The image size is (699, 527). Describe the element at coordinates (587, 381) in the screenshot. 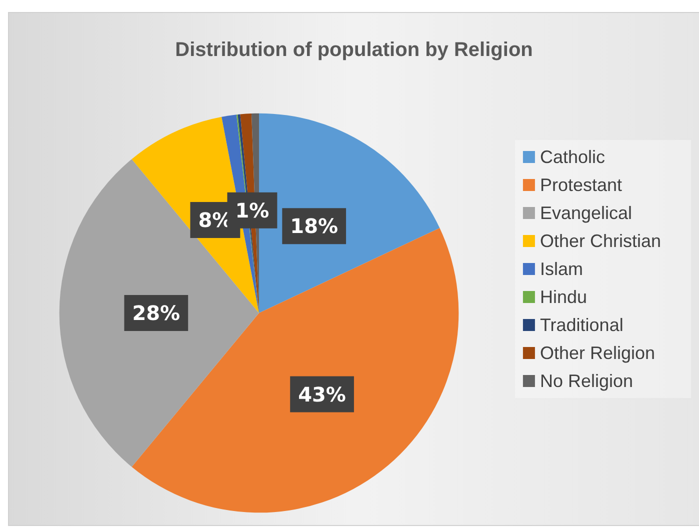

I see `legend-label: No Religion` at that location.